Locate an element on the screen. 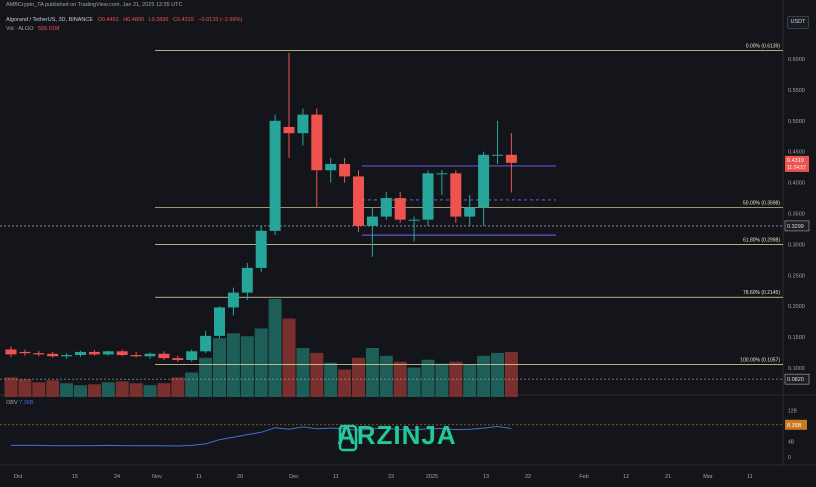 Image resolution: width=816 pixels, height=487 pixels. current-price-badge is located at coordinates (797, 163).